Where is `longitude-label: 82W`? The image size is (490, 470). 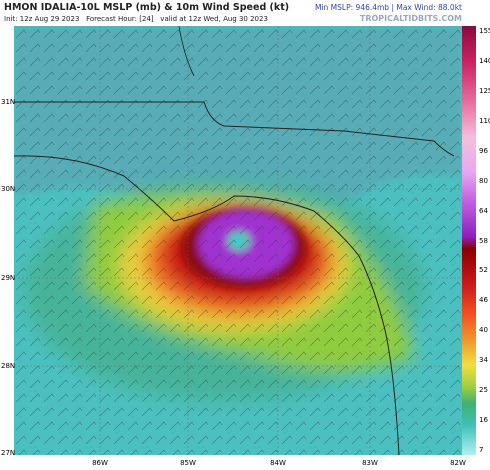 longitude-label: 82W is located at coordinates (458, 463).